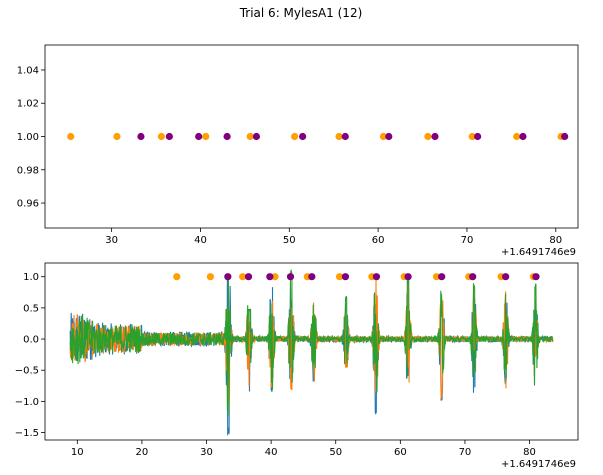 The height and width of the screenshot is (475, 603). I want to click on top-ytick-label: 1.04, so click(28, 70).